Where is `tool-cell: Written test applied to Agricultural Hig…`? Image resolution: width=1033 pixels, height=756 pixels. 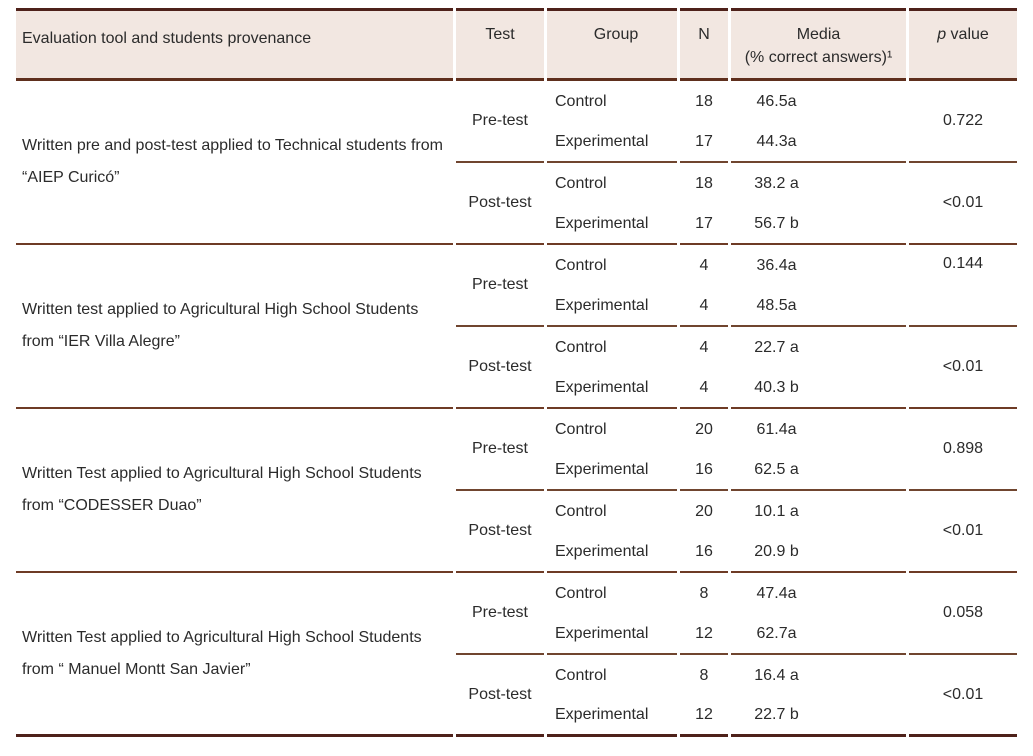
tool-cell: Written test applied to Agricultural Hig… is located at coordinates (234, 327).